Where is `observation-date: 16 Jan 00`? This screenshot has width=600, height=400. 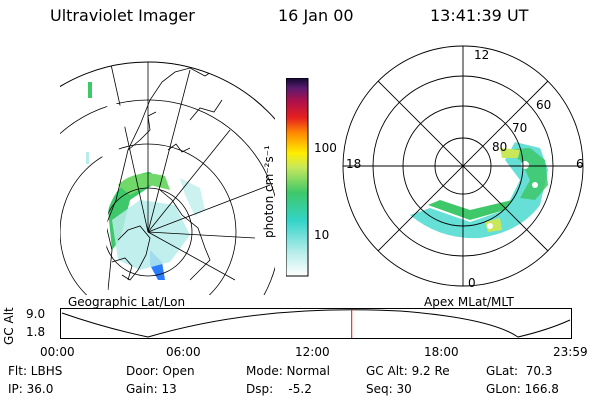 observation-date: 16 Jan 00 is located at coordinates (316, 15).